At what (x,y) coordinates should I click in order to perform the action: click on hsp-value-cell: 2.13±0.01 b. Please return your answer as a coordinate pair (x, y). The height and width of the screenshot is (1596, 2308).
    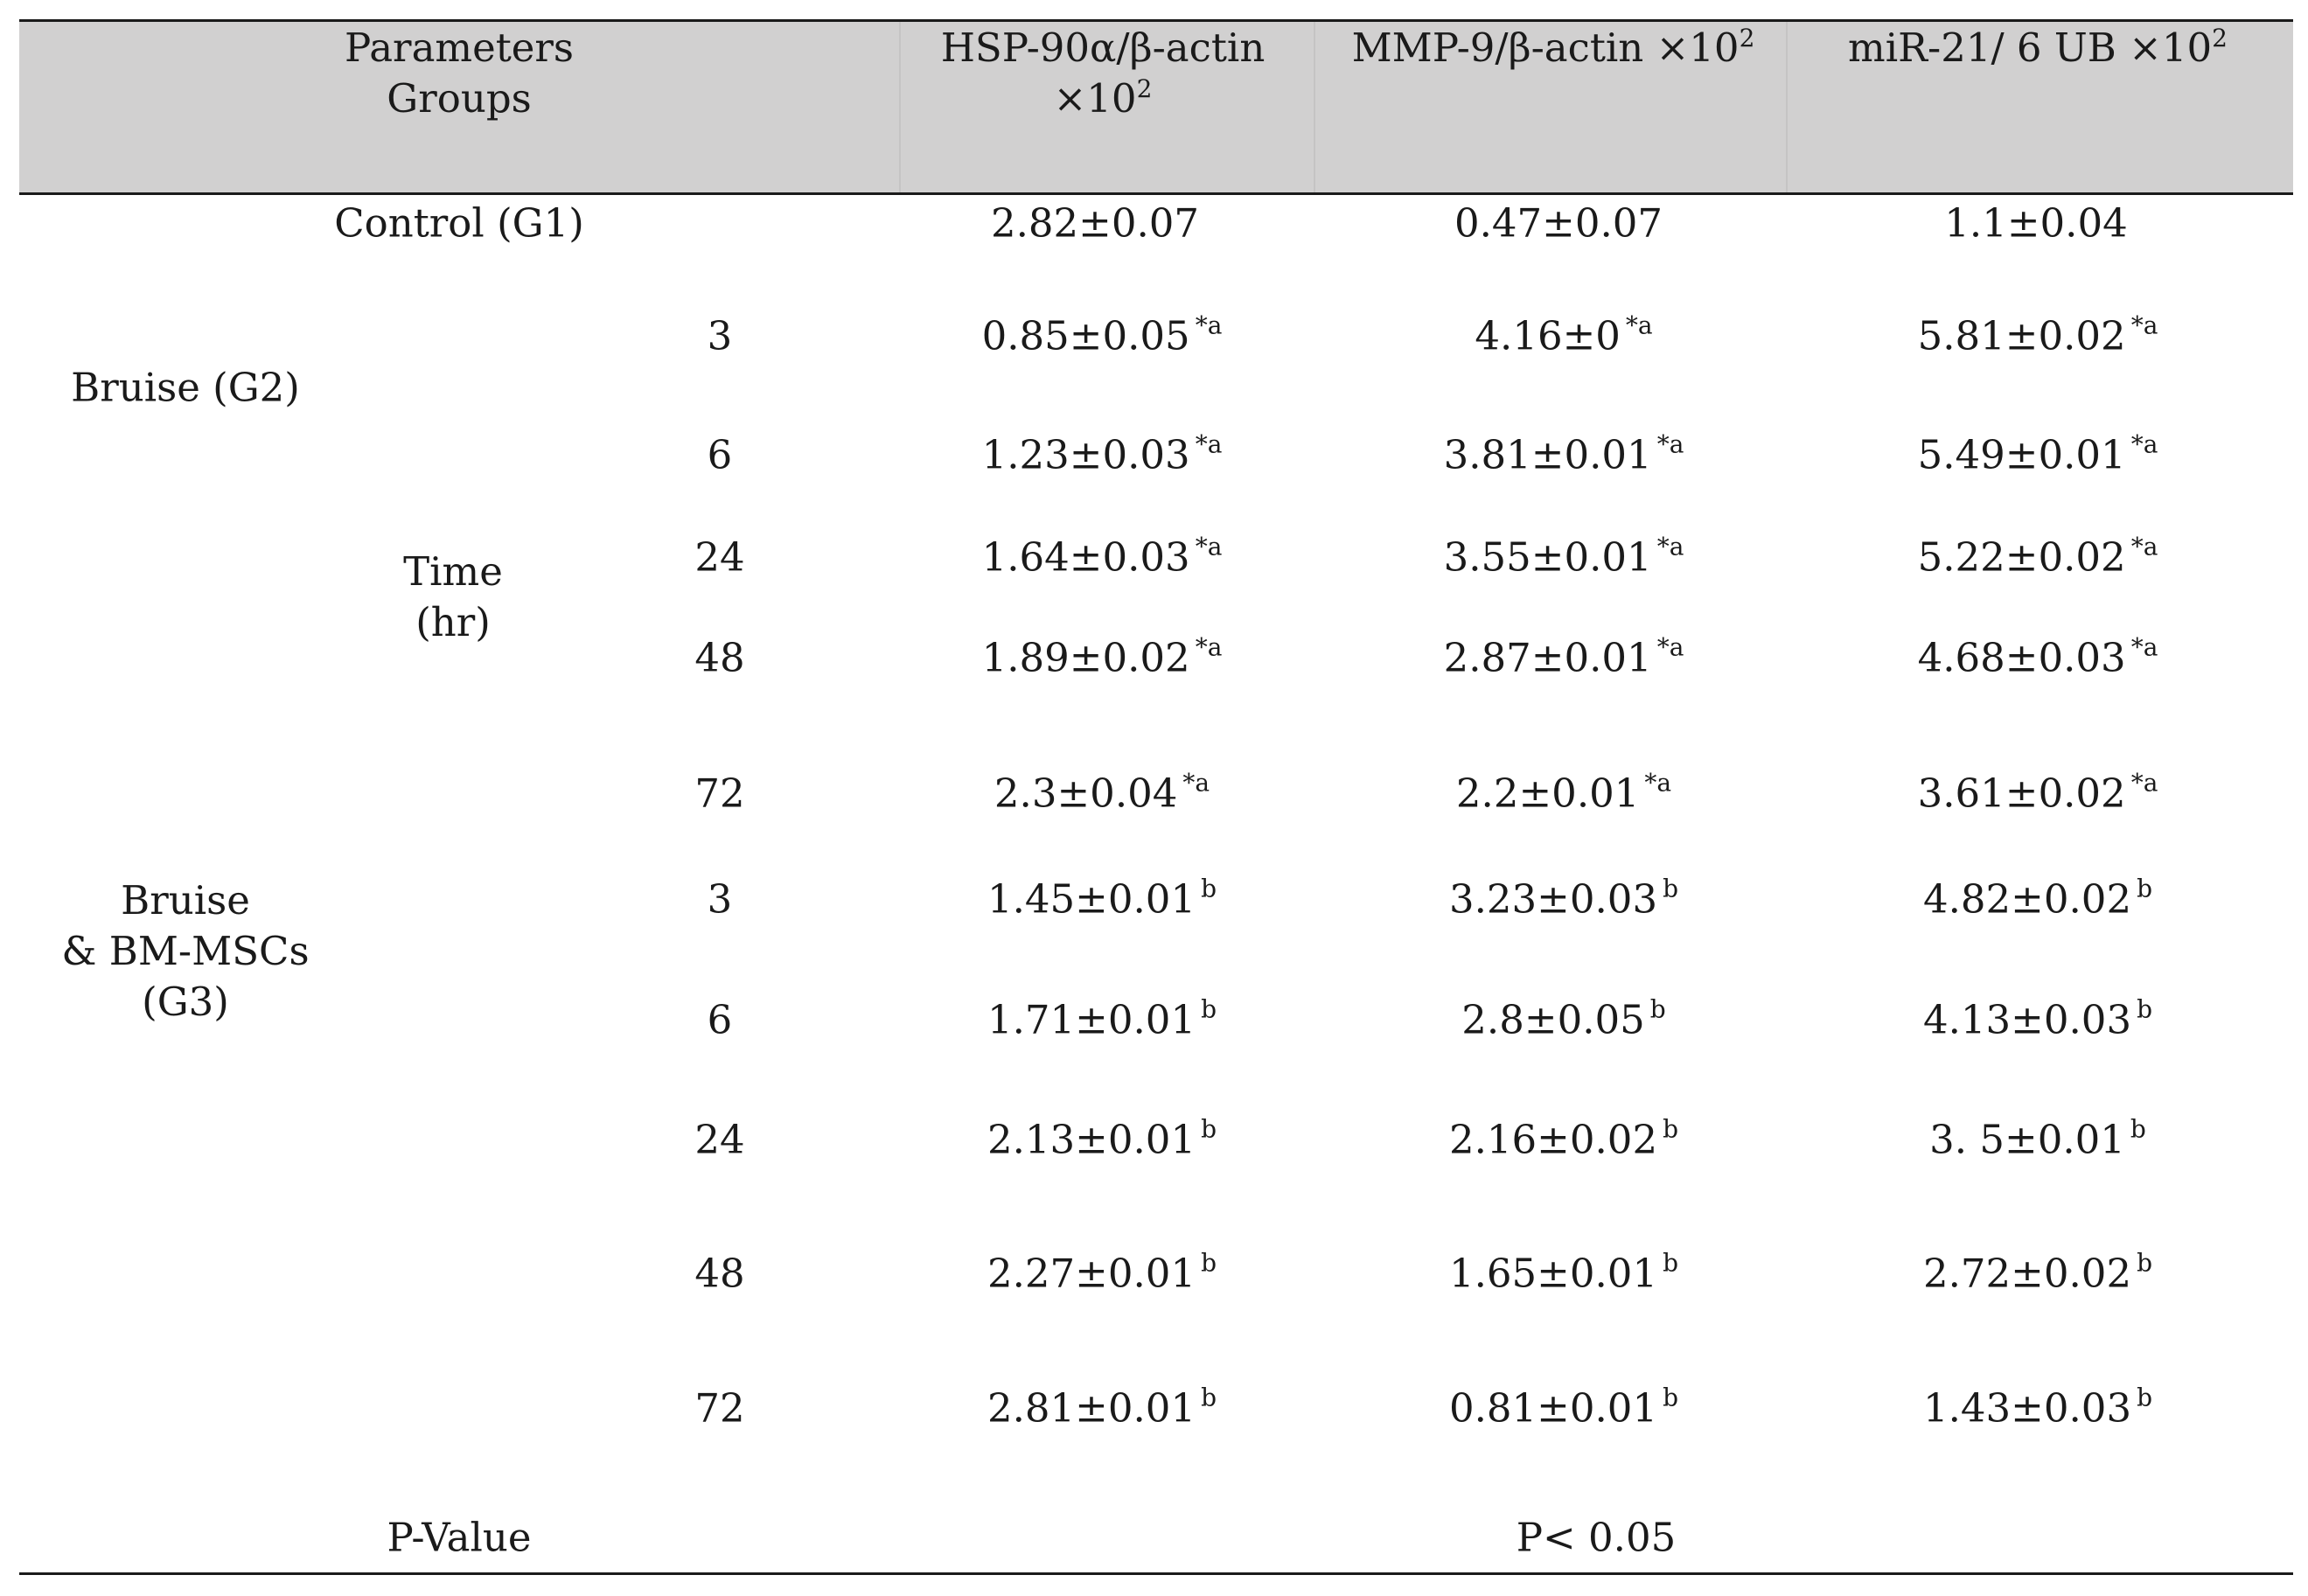
    Looking at the image, I should click on (1102, 1138).